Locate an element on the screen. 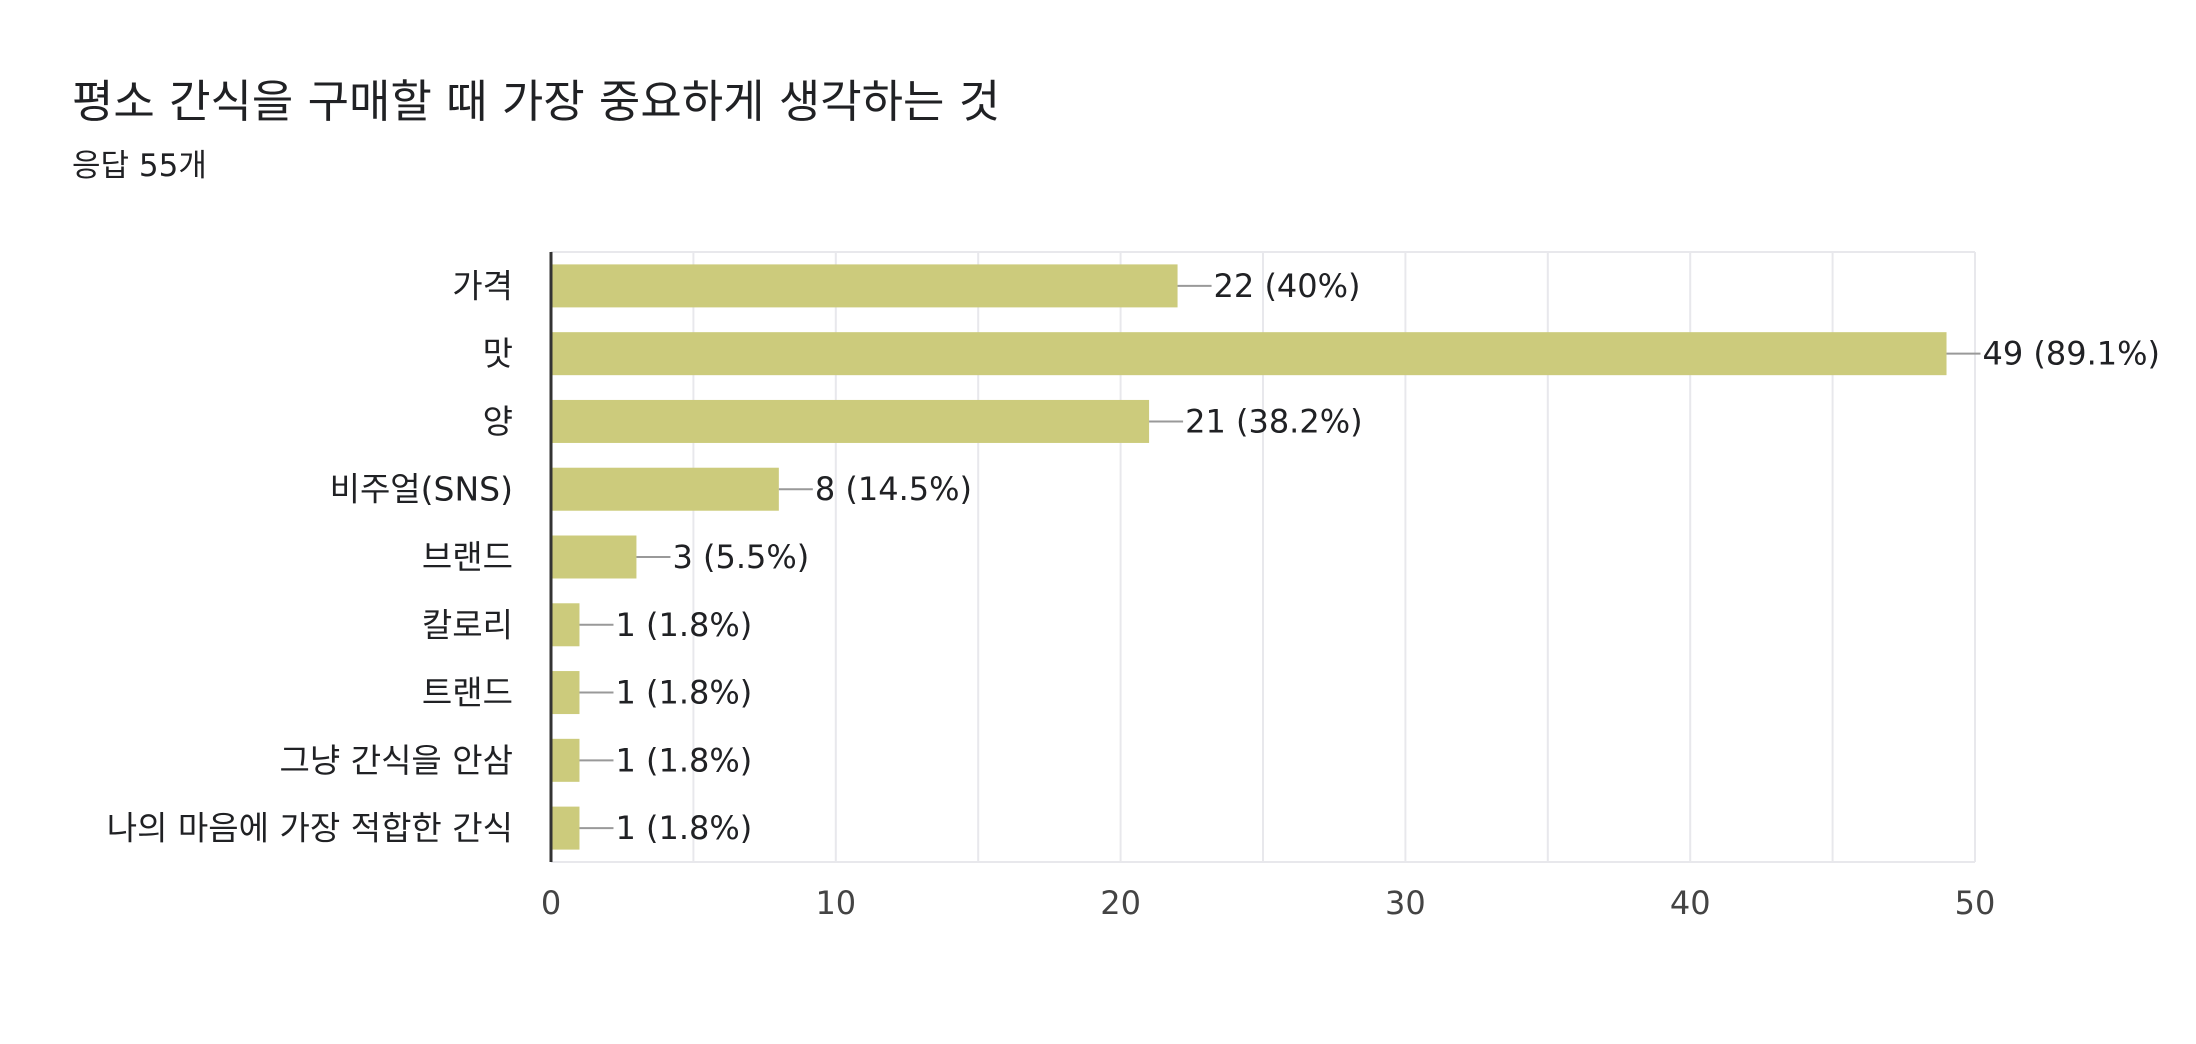 Image resolution: width=2196 pixels, height=1044 pixels. category-label: 브랜드 is located at coordinates (467, 557).